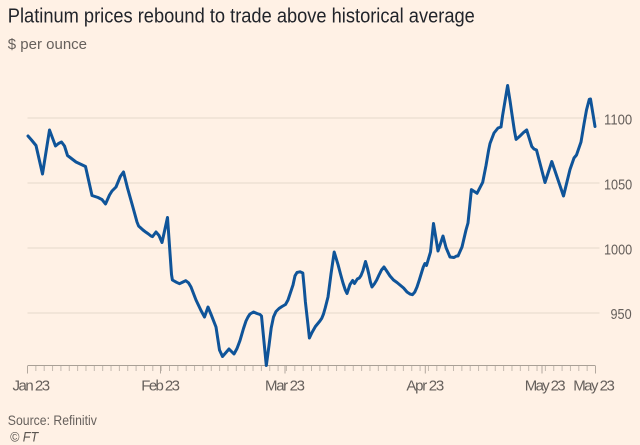  I want to click on svg-text: Source: Refinitiv, so click(52, 420).